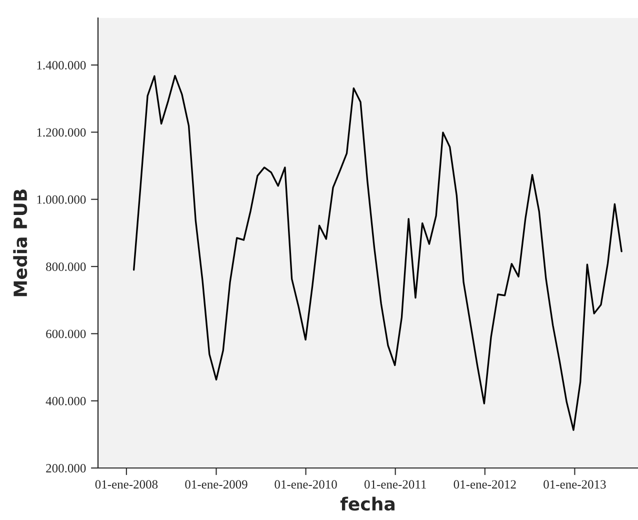  Describe the element at coordinates (61, 199) in the screenshot. I see `y-tick-label: 1.000.000` at that location.